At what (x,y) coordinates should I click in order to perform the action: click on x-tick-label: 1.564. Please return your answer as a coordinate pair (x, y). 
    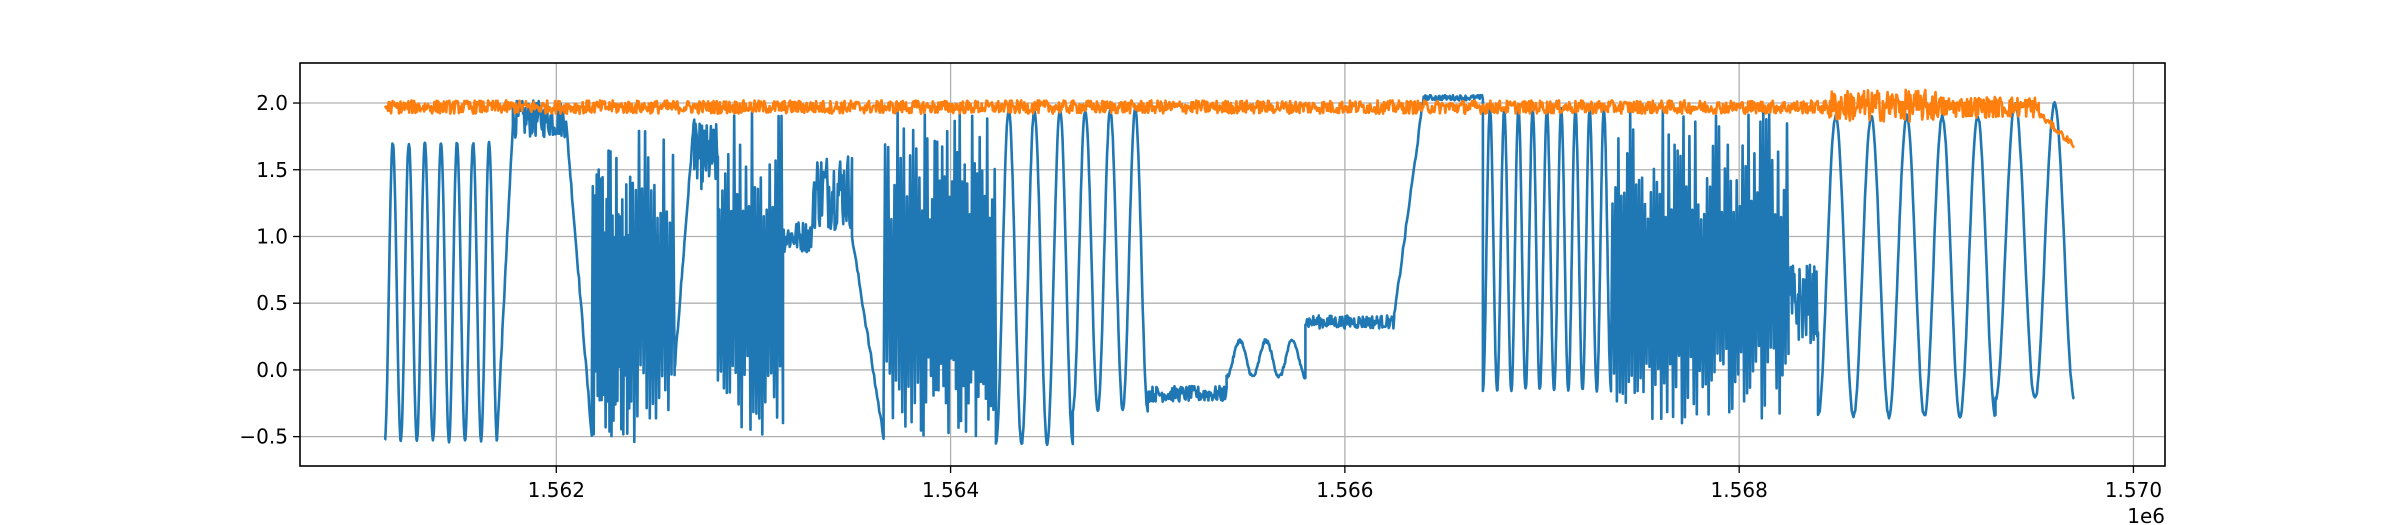
    Looking at the image, I should click on (950, 490).